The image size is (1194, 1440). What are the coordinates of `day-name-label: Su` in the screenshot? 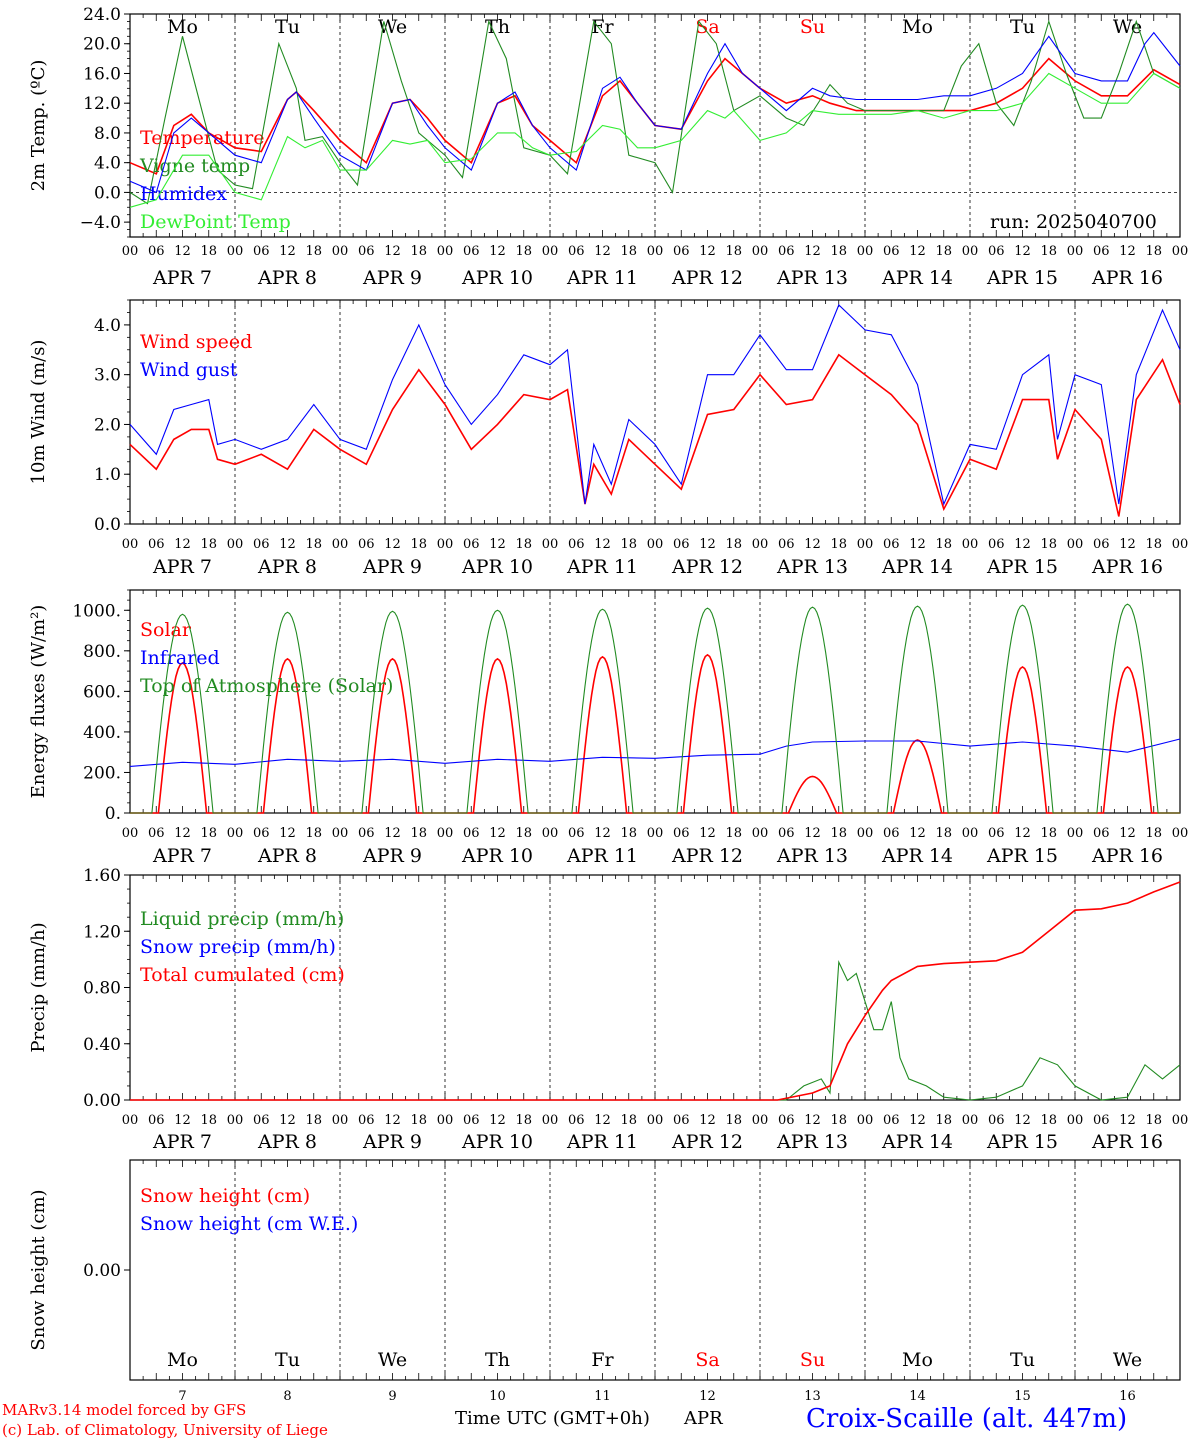 It's located at (812, 27).